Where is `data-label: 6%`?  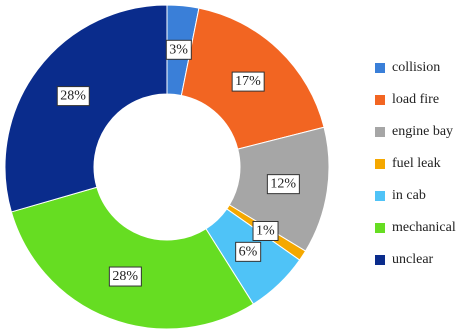
data-label: 6% is located at coordinates (248, 251).